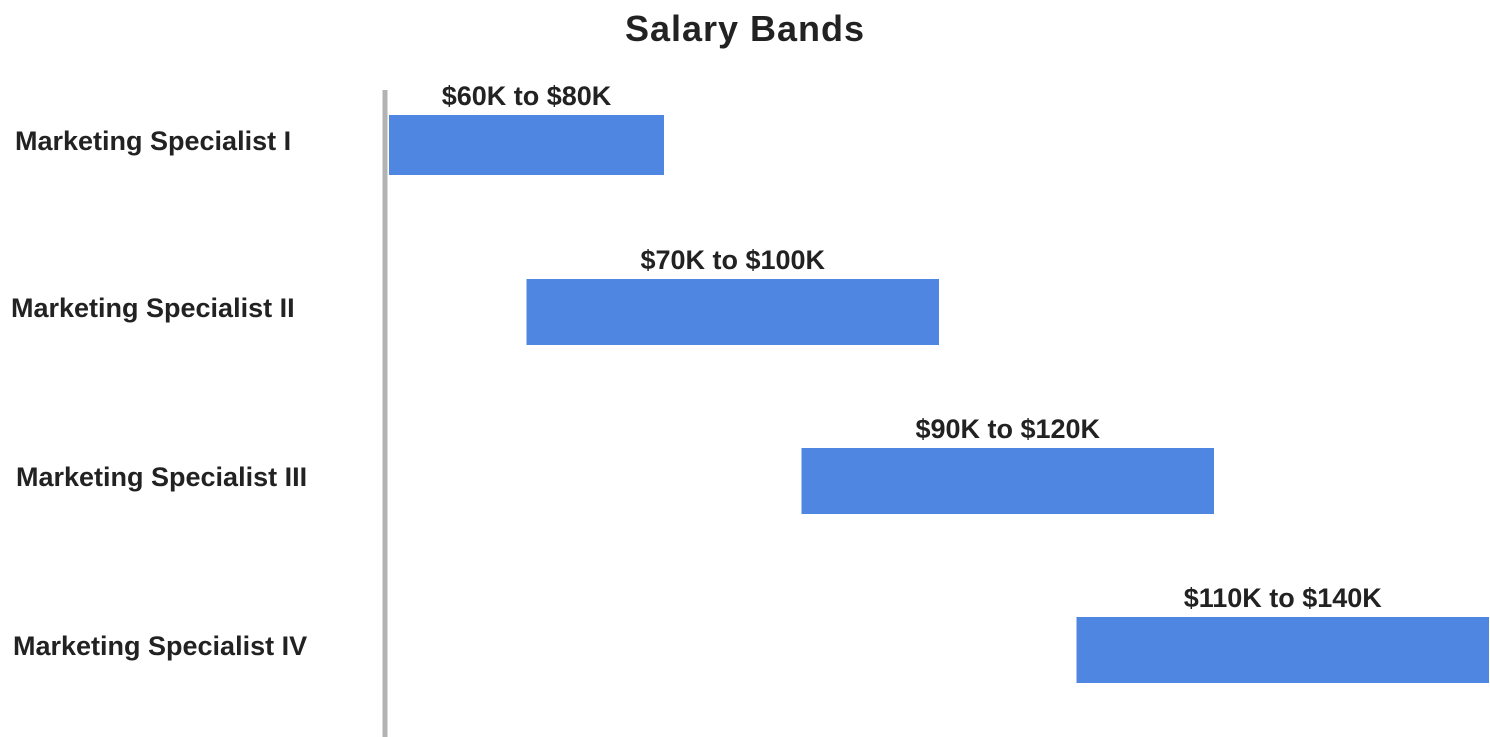 This screenshot has height=737, width=1490. I want to click on category-label: Marketing Specialist III, so click(161, 477).